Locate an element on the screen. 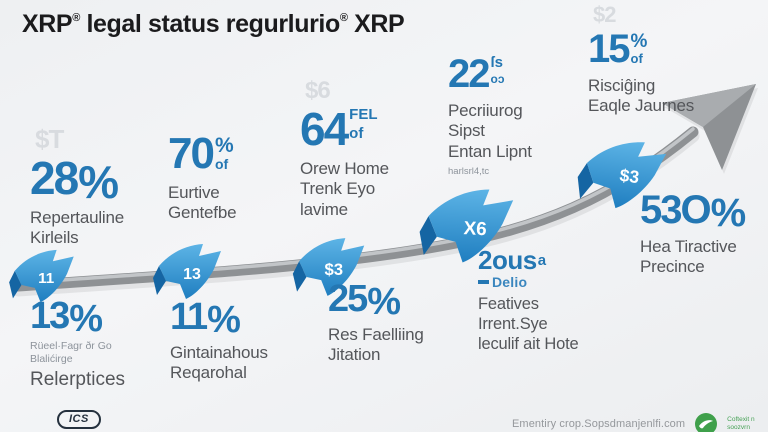  stat-value: 64 is located at coordinates (324, 129).